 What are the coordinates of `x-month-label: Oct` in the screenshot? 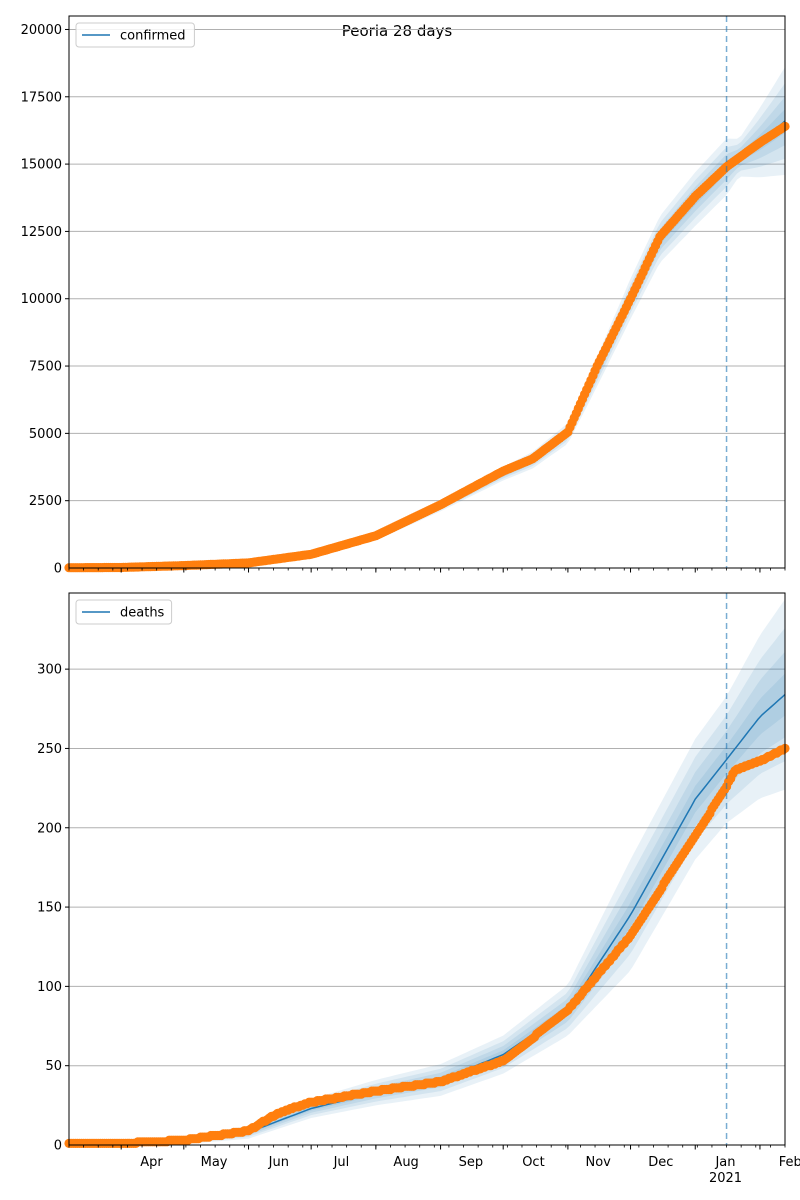 It's located at (533, 1162).